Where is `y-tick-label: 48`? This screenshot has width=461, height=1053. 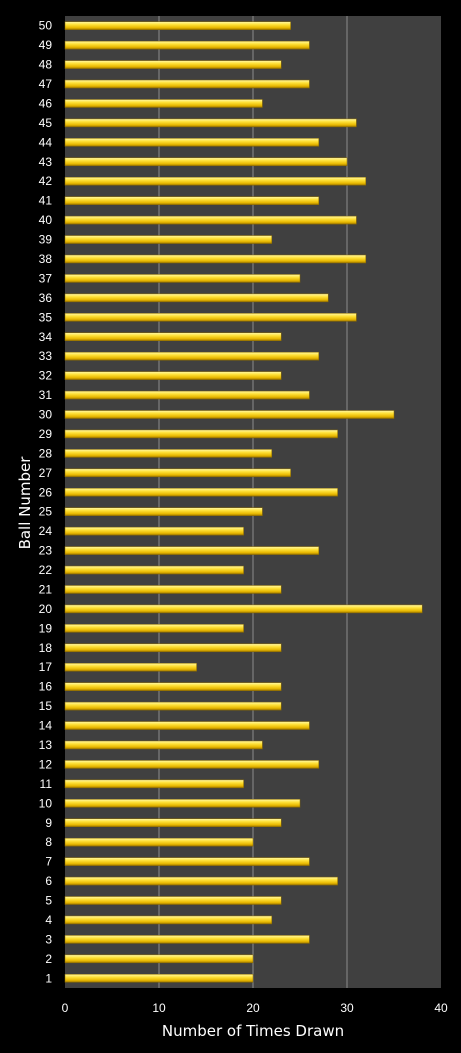
y-tick-label: 48 is located at coordinates (46, 65).